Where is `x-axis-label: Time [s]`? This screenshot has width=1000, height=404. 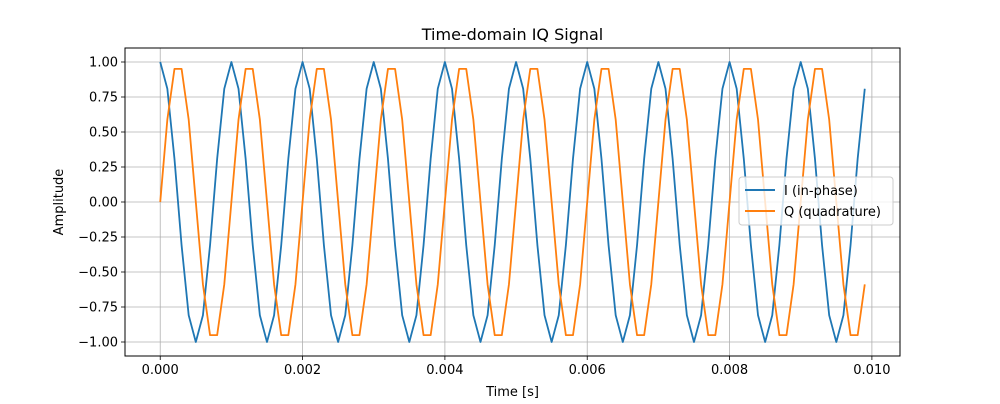 x-axis-label: Time [s] is located at coordinates (512, 392).